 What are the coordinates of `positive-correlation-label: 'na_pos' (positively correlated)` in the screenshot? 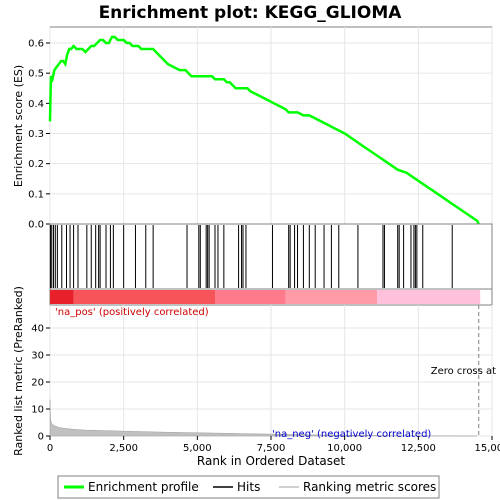 It's located at (132, 312).